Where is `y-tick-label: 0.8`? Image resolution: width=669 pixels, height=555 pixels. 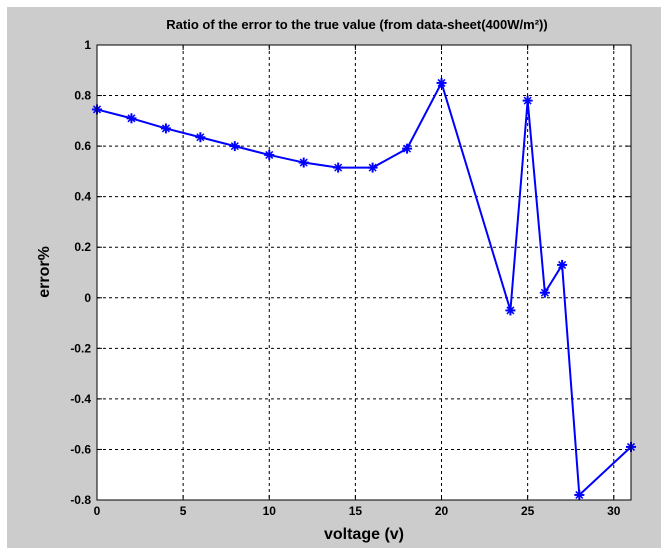
y-tick-label: 0.8 is located at coordinates (82, 96).